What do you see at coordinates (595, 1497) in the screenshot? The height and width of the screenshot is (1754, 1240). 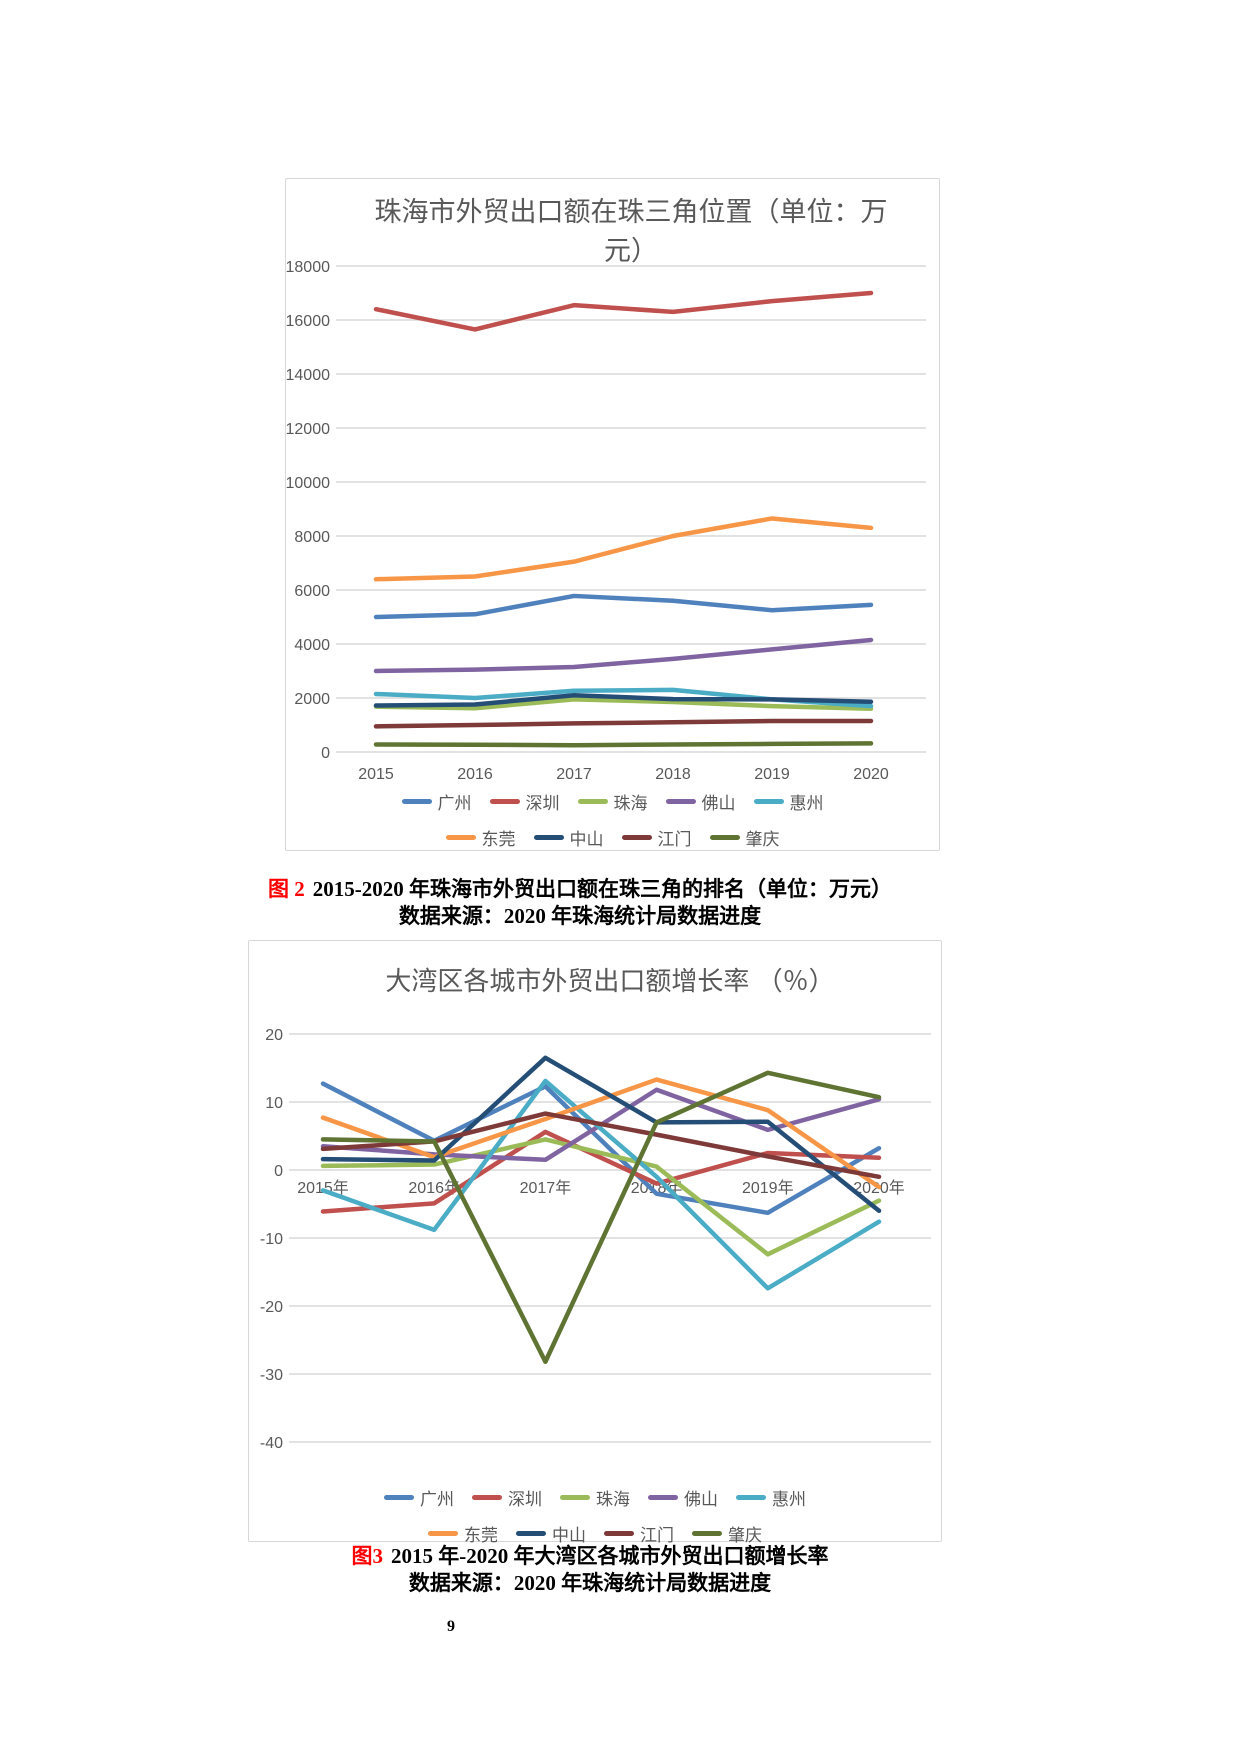 I see `legend-item: 珠海` at bounding box center [595, 1497].